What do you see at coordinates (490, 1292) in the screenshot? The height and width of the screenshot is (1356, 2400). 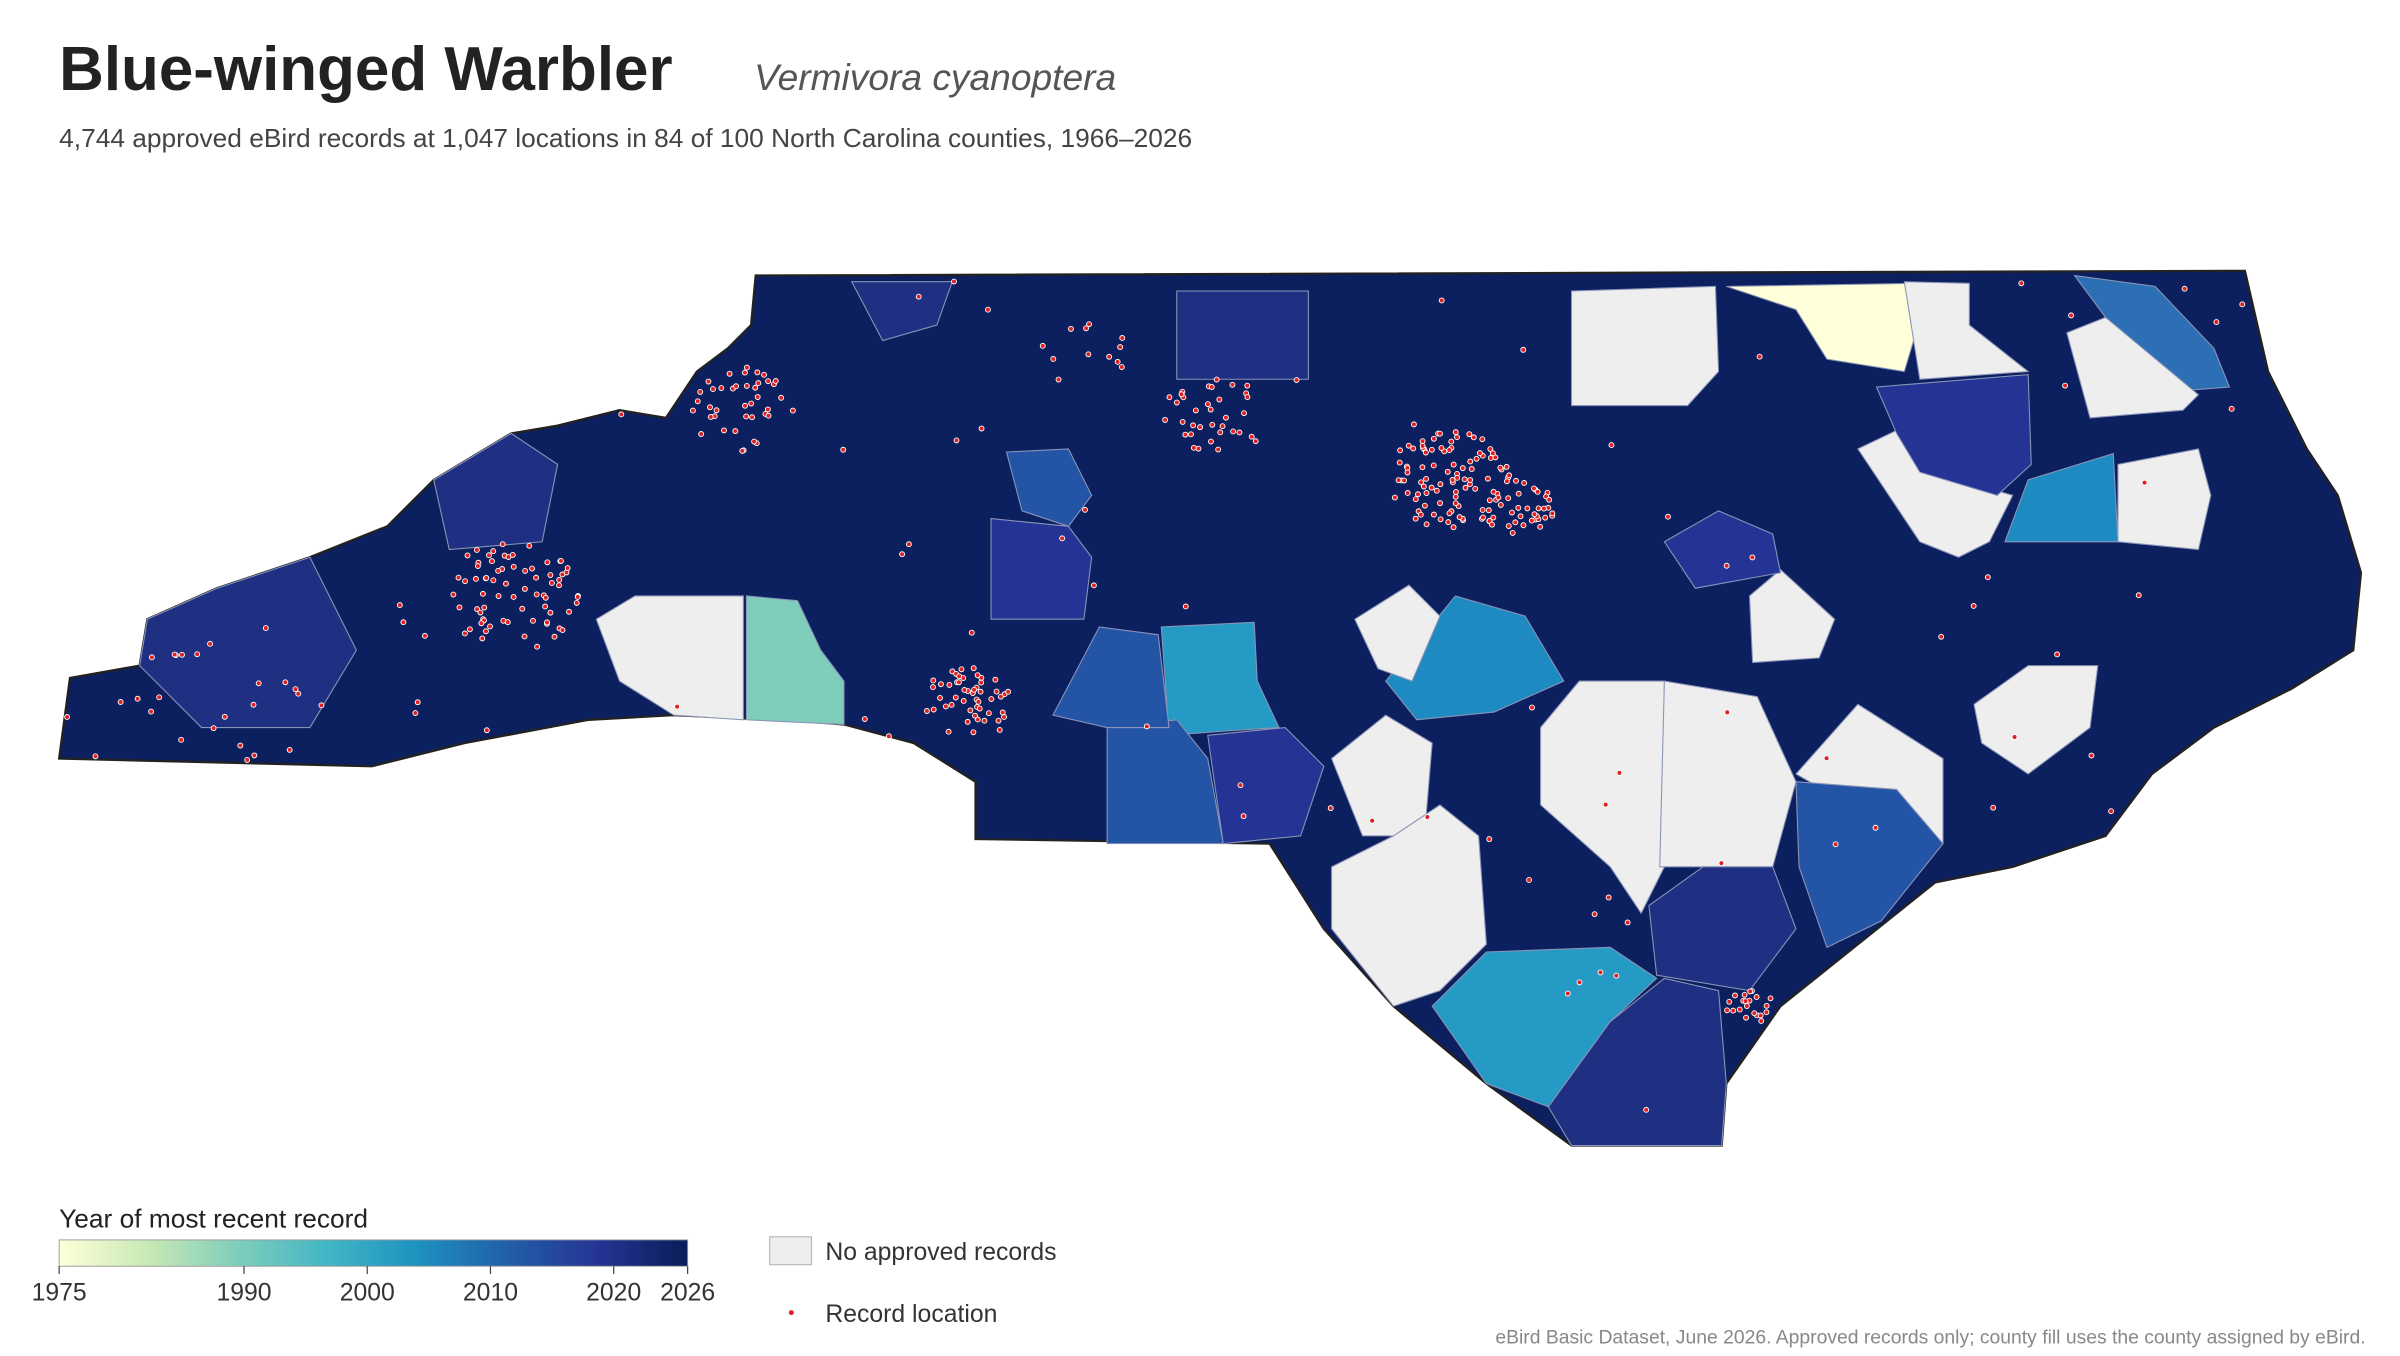 I see `colorbar-tick-label: 2010` at bounding box center [490, 1292].